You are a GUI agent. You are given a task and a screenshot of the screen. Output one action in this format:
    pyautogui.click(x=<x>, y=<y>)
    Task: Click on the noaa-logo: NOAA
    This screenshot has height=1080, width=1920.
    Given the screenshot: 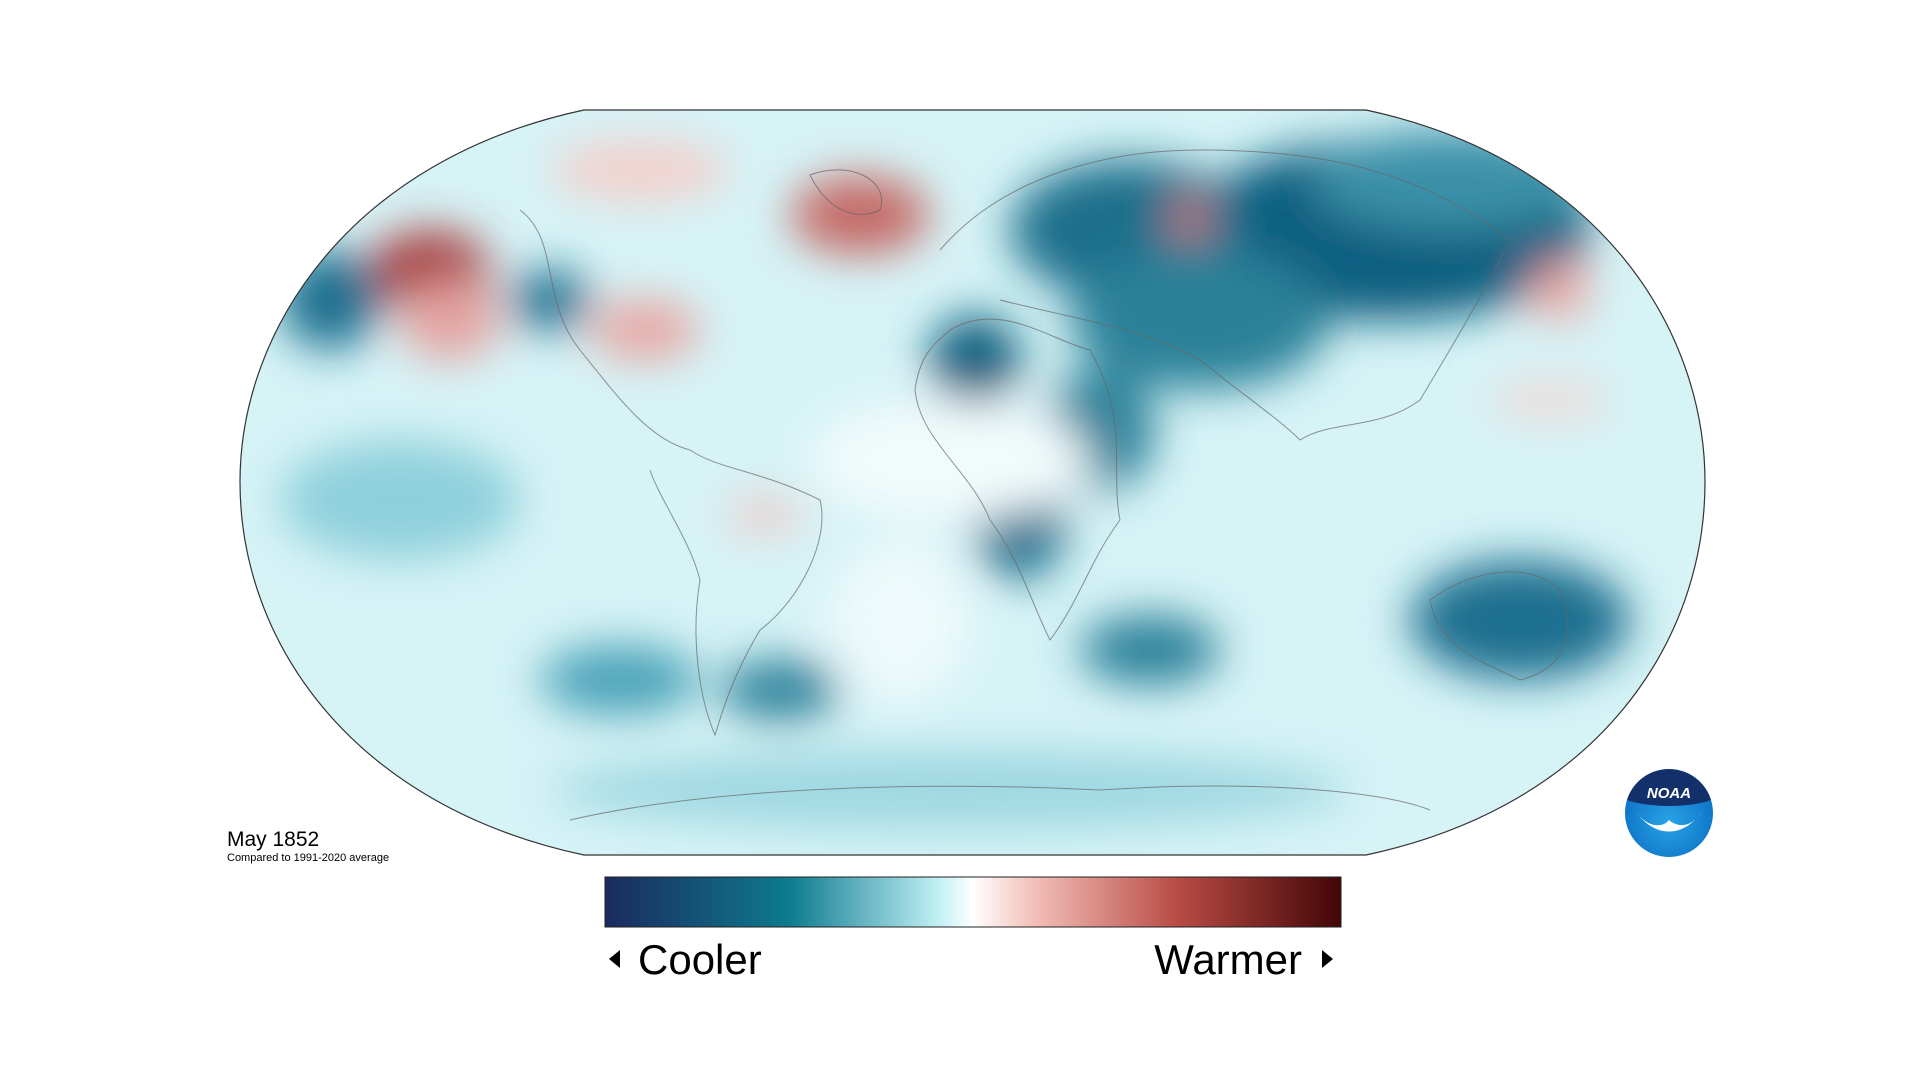 What is the action you would take?
    pyautogui.click(x=1669, y=813)
    